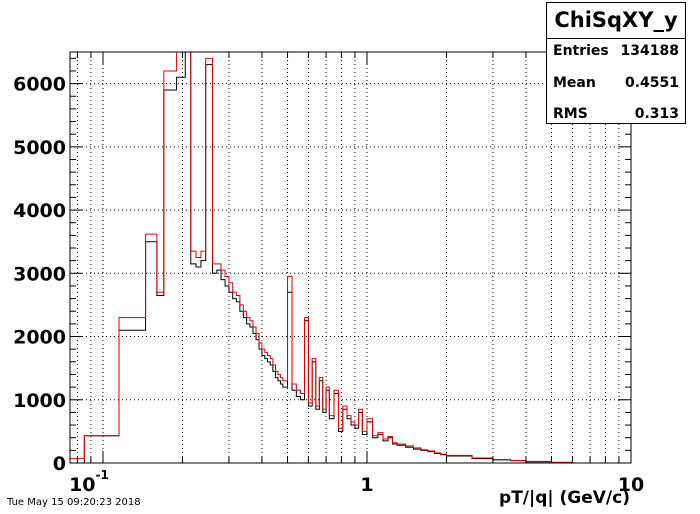 Image resolution: width=700 pixels, height=514 pixels. I want to click on x-axis-label: pT/|q| (GeV/c), so click(564, 498).